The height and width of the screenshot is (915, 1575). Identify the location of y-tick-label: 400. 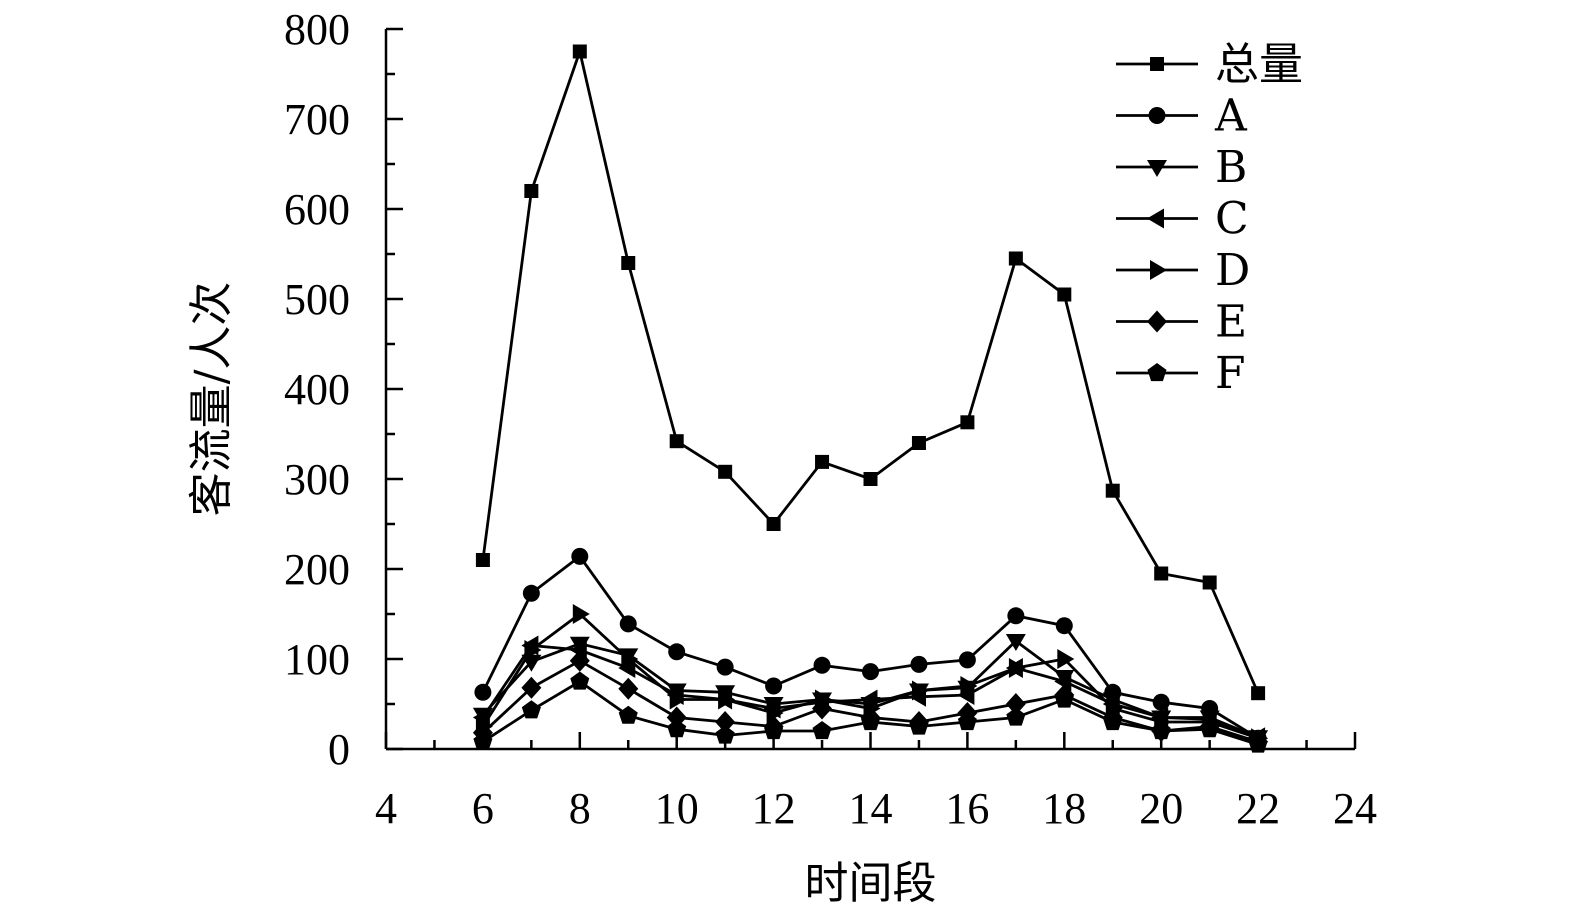
(317, 389).